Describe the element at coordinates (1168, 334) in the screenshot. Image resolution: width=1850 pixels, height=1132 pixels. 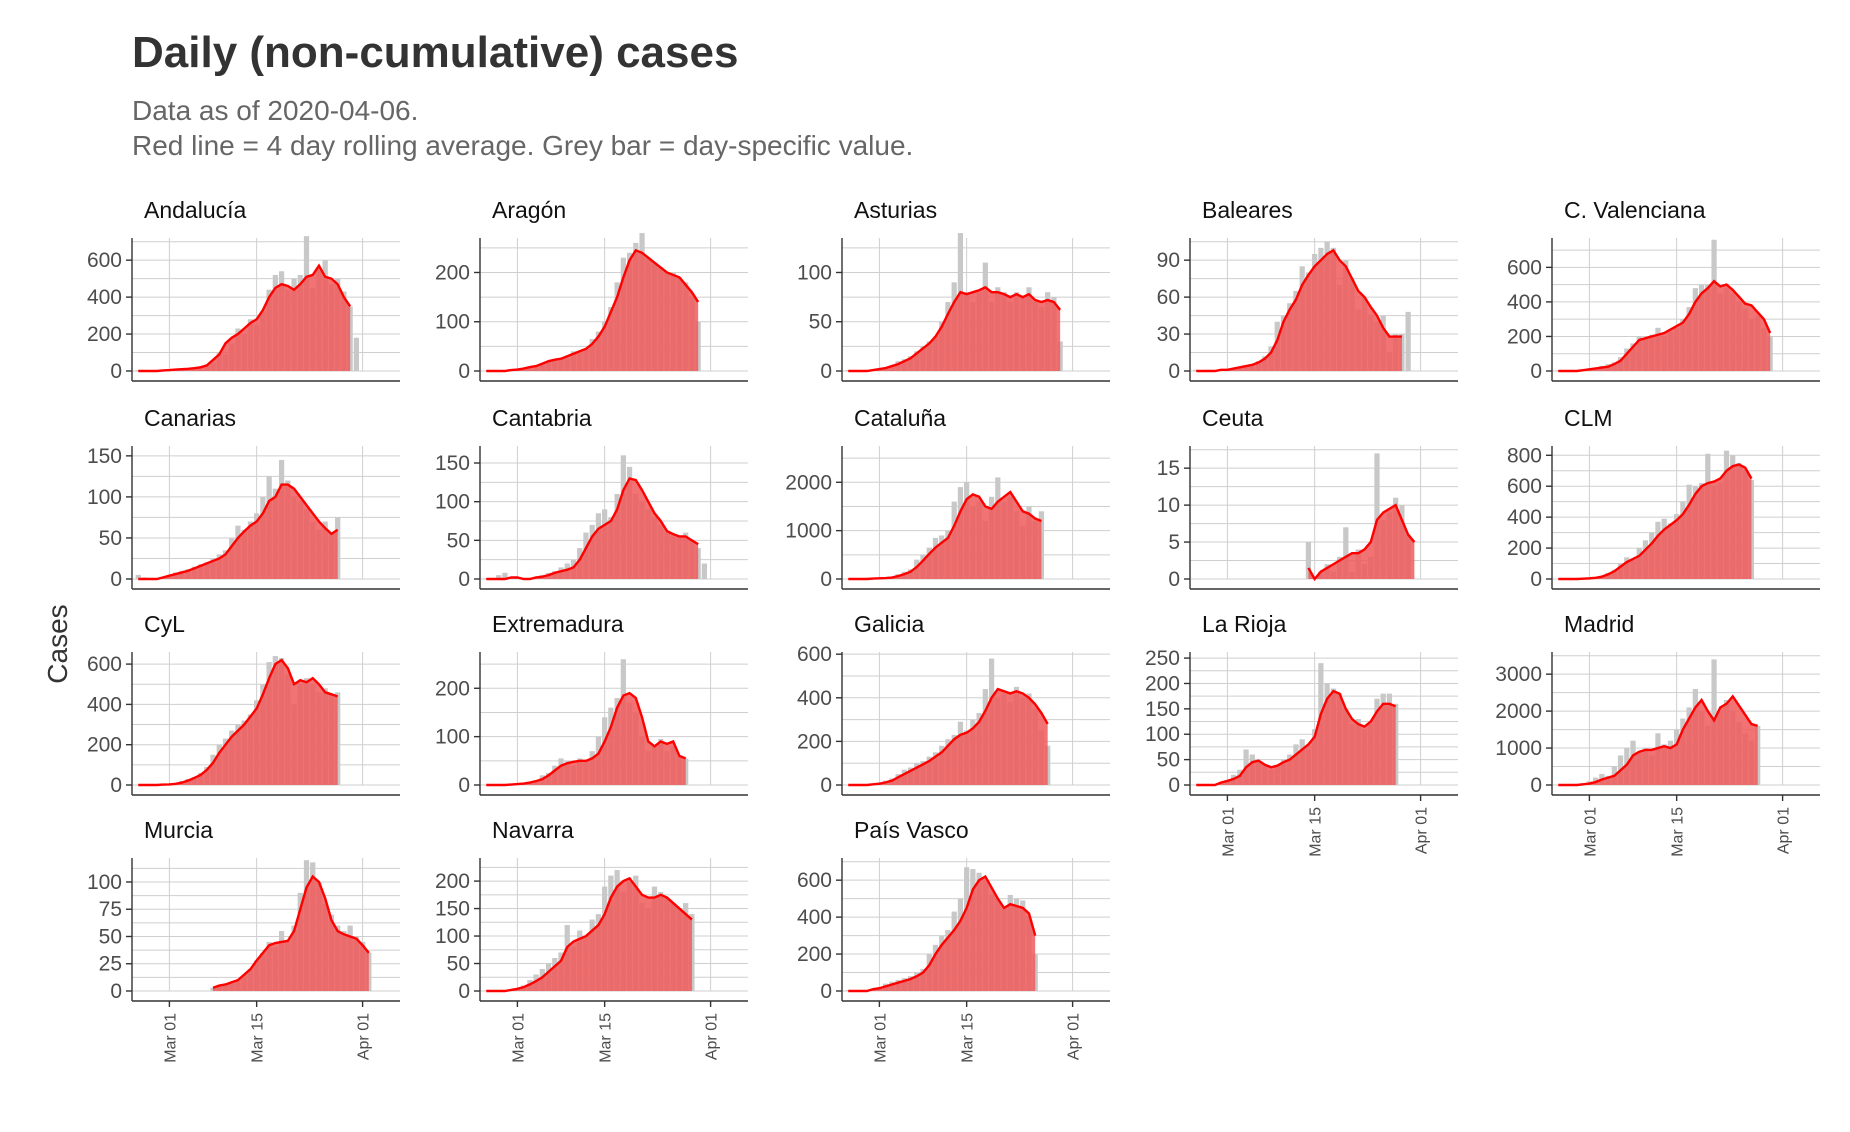
I see `y-tick-label: 30` at that location.